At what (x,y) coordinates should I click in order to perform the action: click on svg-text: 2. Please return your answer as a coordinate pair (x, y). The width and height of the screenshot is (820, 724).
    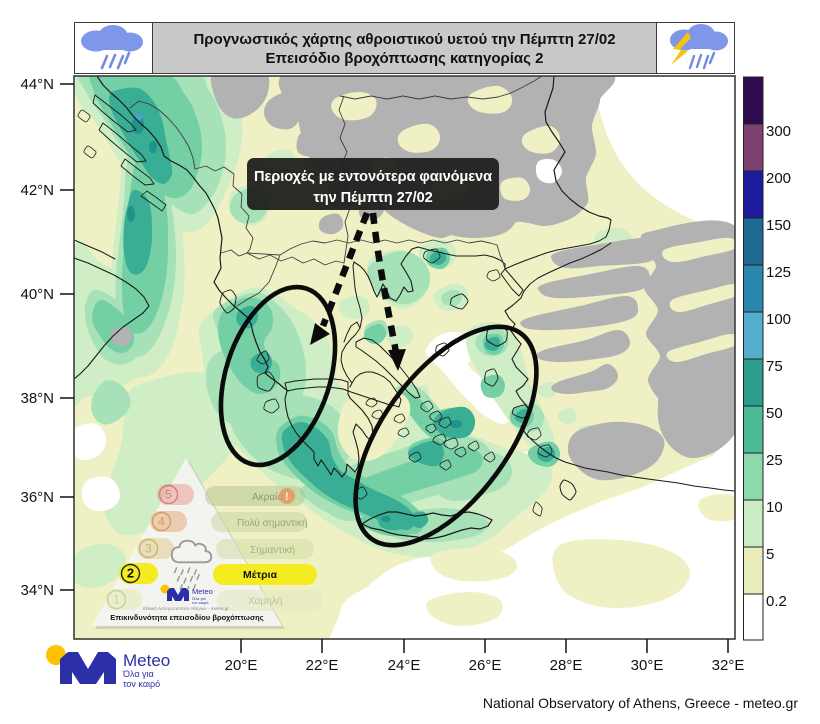
    Looking at the image, I should click on (130, 573).